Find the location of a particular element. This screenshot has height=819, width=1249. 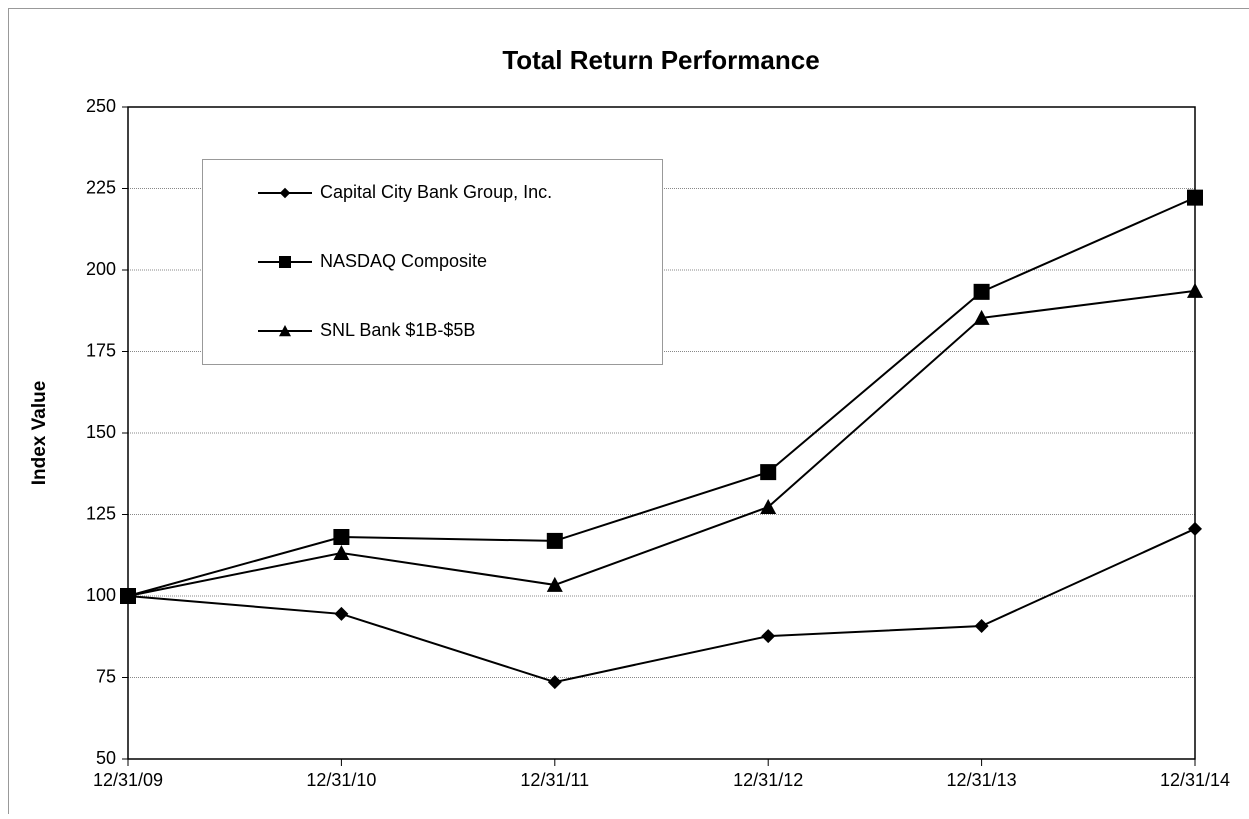

x-tick-label: 12/31/09 is located at coordinates (128, 780).